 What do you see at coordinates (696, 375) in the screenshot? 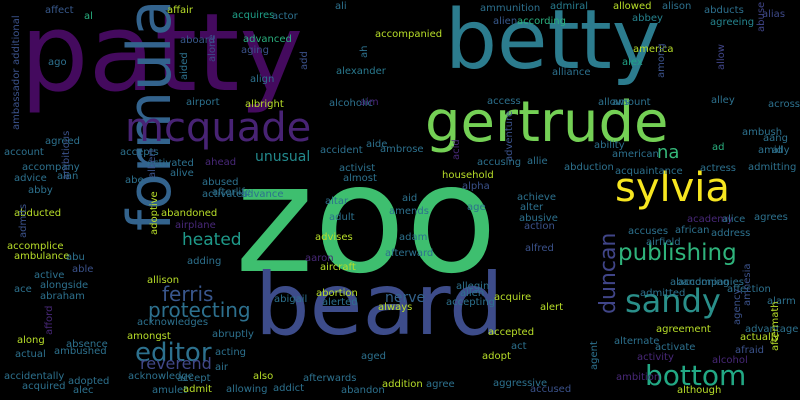
I see `cloud-word: bottom` at bounding box center [696, 375].